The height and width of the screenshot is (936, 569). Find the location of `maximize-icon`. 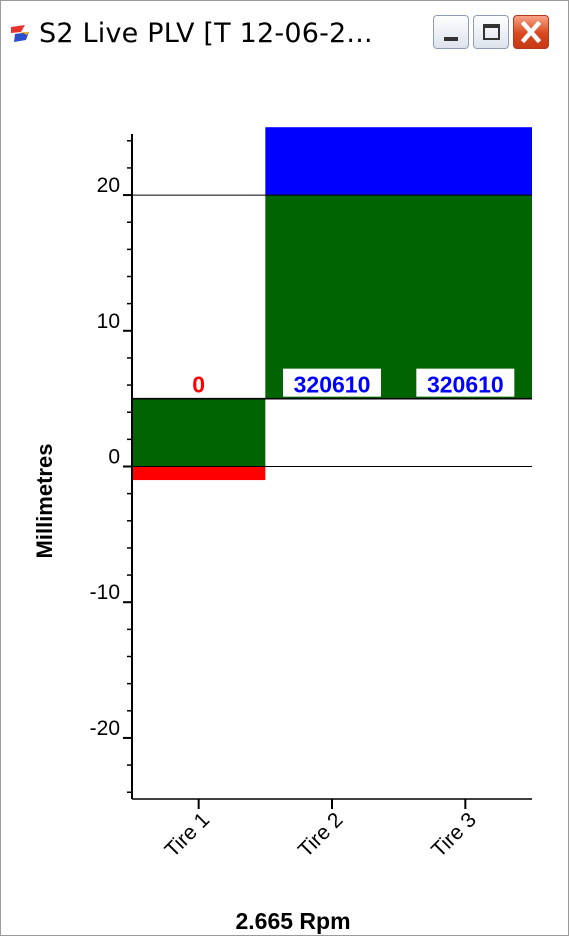

maximize-icon is located at coordinates (491, 32).